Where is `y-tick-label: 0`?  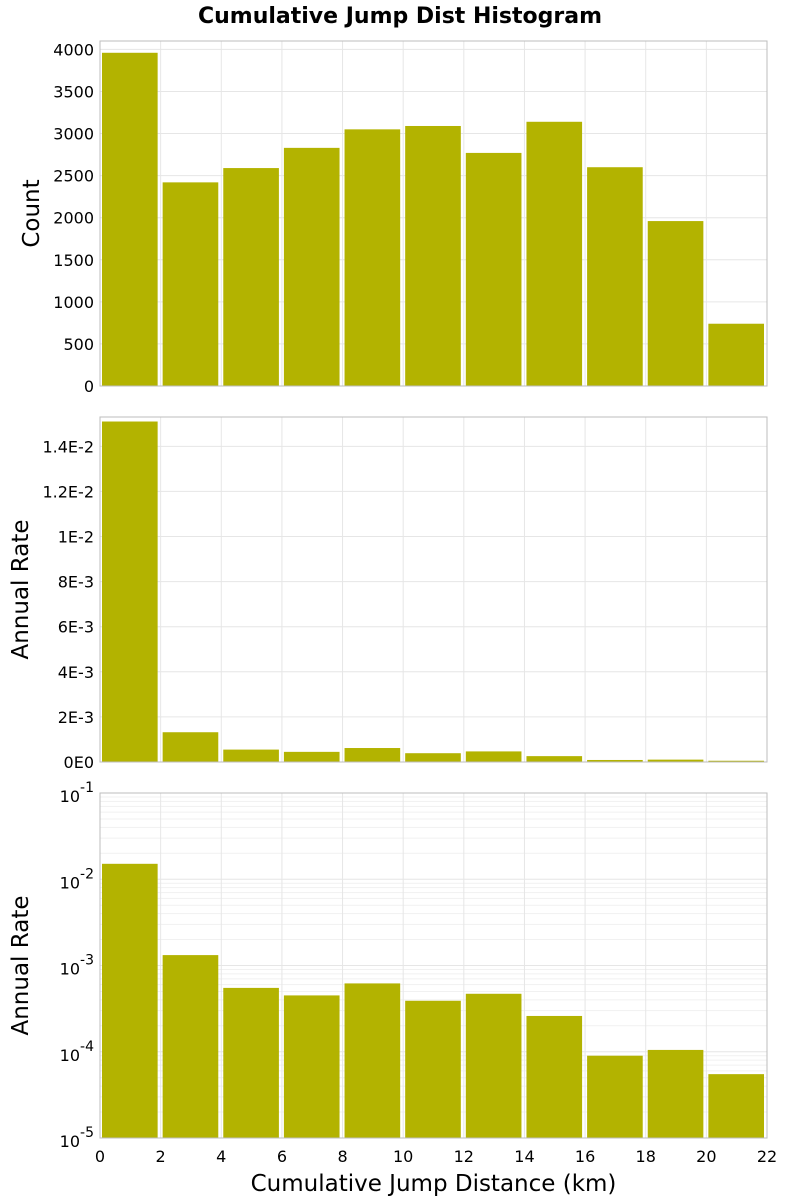
y-tick-label: 0 is located at coordinates (89, 386).